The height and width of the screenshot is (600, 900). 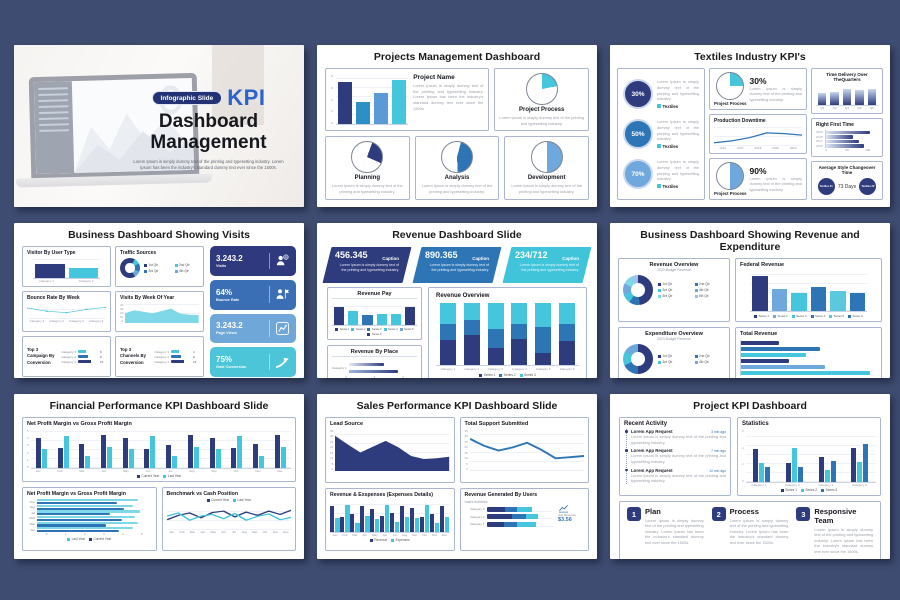 I want to click on axis-label: Category 4, so click(x=96, y=321).